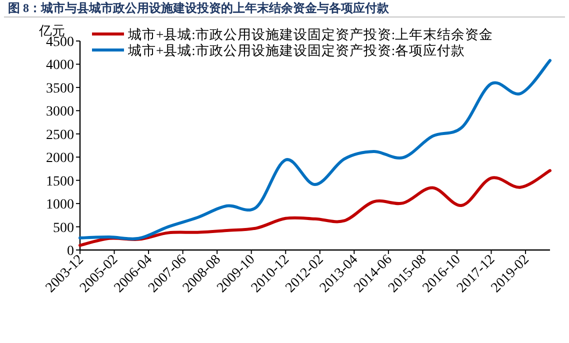 Image resolution: width=569 pixels, height=343 pixels. Describe the element at coordinates (60, 205) in the screenshot. I see `y-tick-label: 1000` at that location.